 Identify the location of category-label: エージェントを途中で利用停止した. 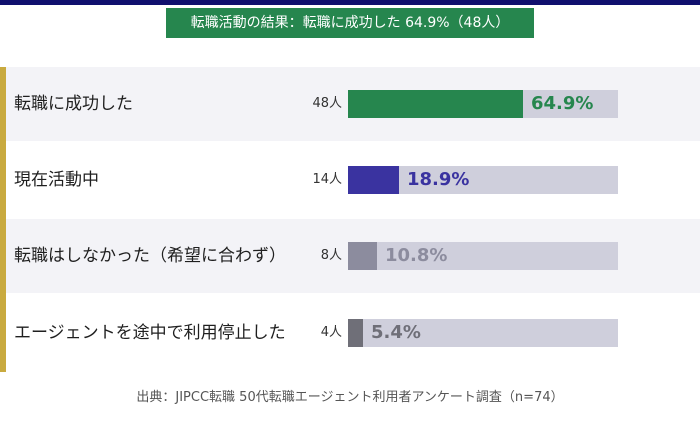
(150, 333).